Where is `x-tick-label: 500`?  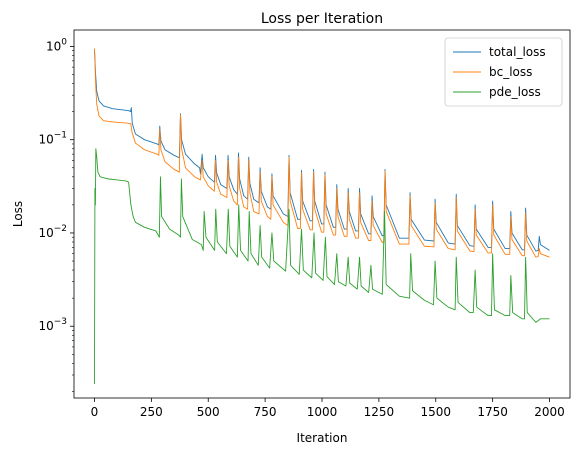 x-tick-label: 500 is located at coordinates (208, 412).